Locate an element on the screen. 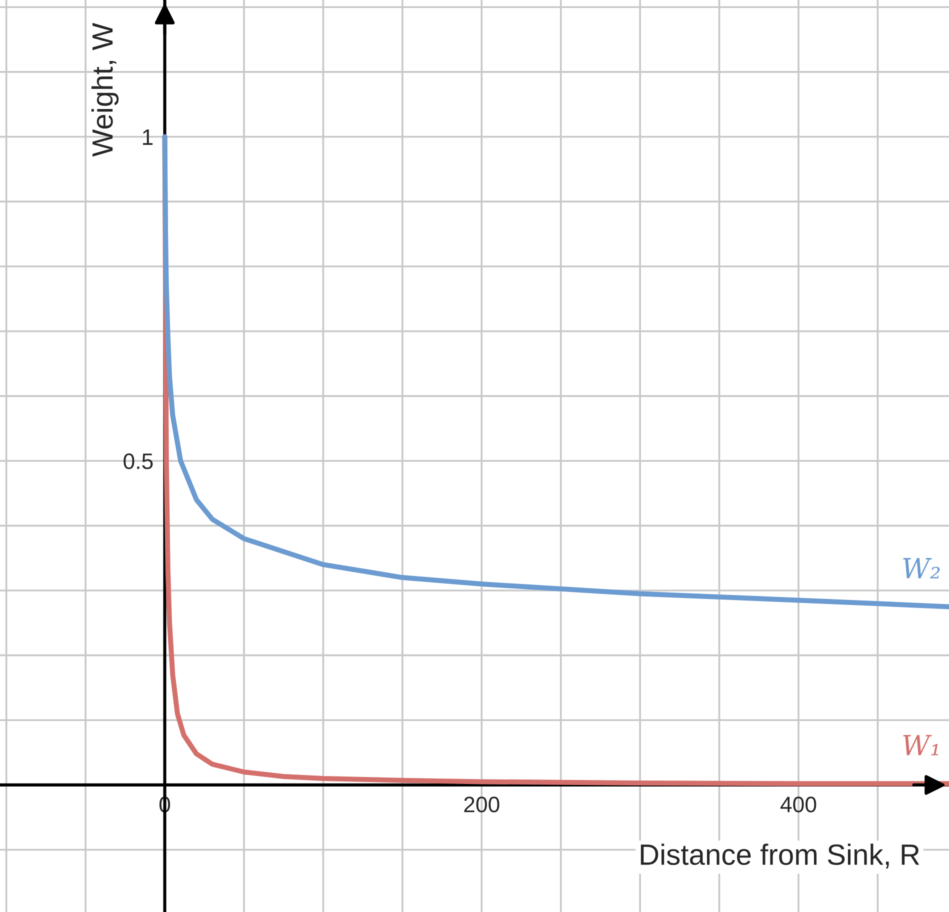 Image resolution: width=949 pixels, height=912 pixels. y-axis-title: Weight, W is located at coordinates (105, 89).